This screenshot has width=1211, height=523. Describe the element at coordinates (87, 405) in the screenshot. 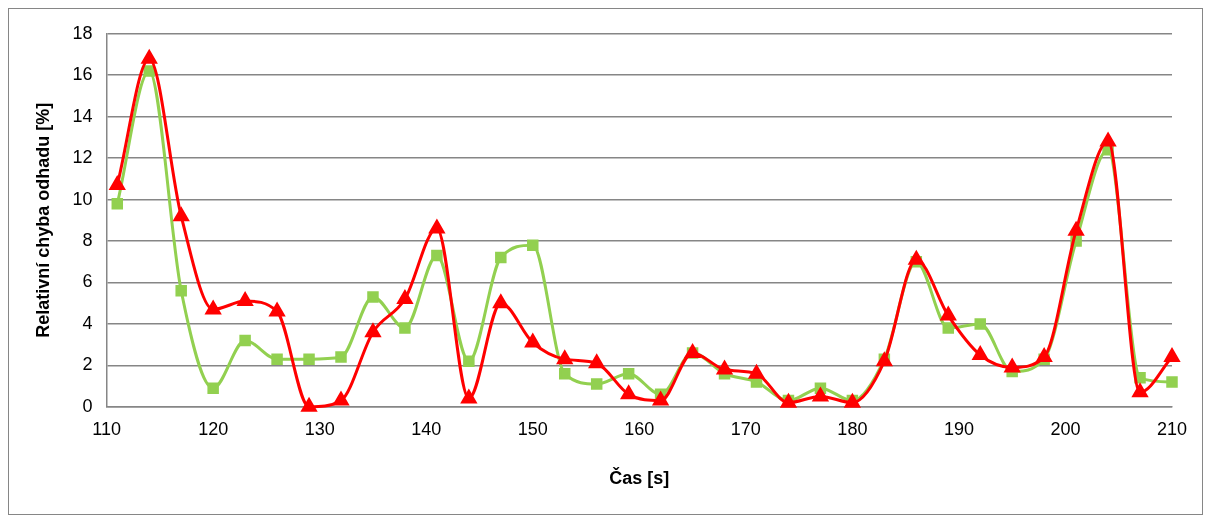

I see `y-tick-label: 0` at that location.